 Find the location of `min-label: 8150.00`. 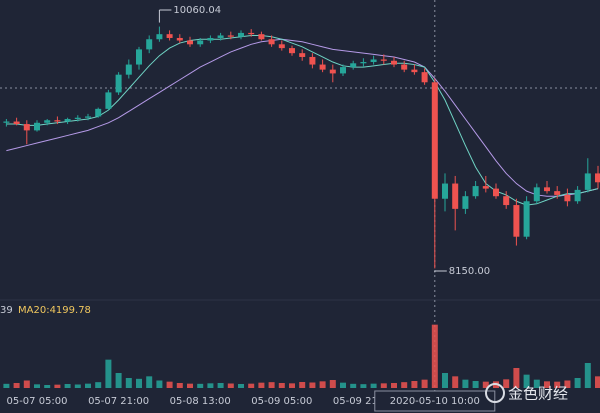

min-label: 8150.00 is located at coordinates (469, 271).